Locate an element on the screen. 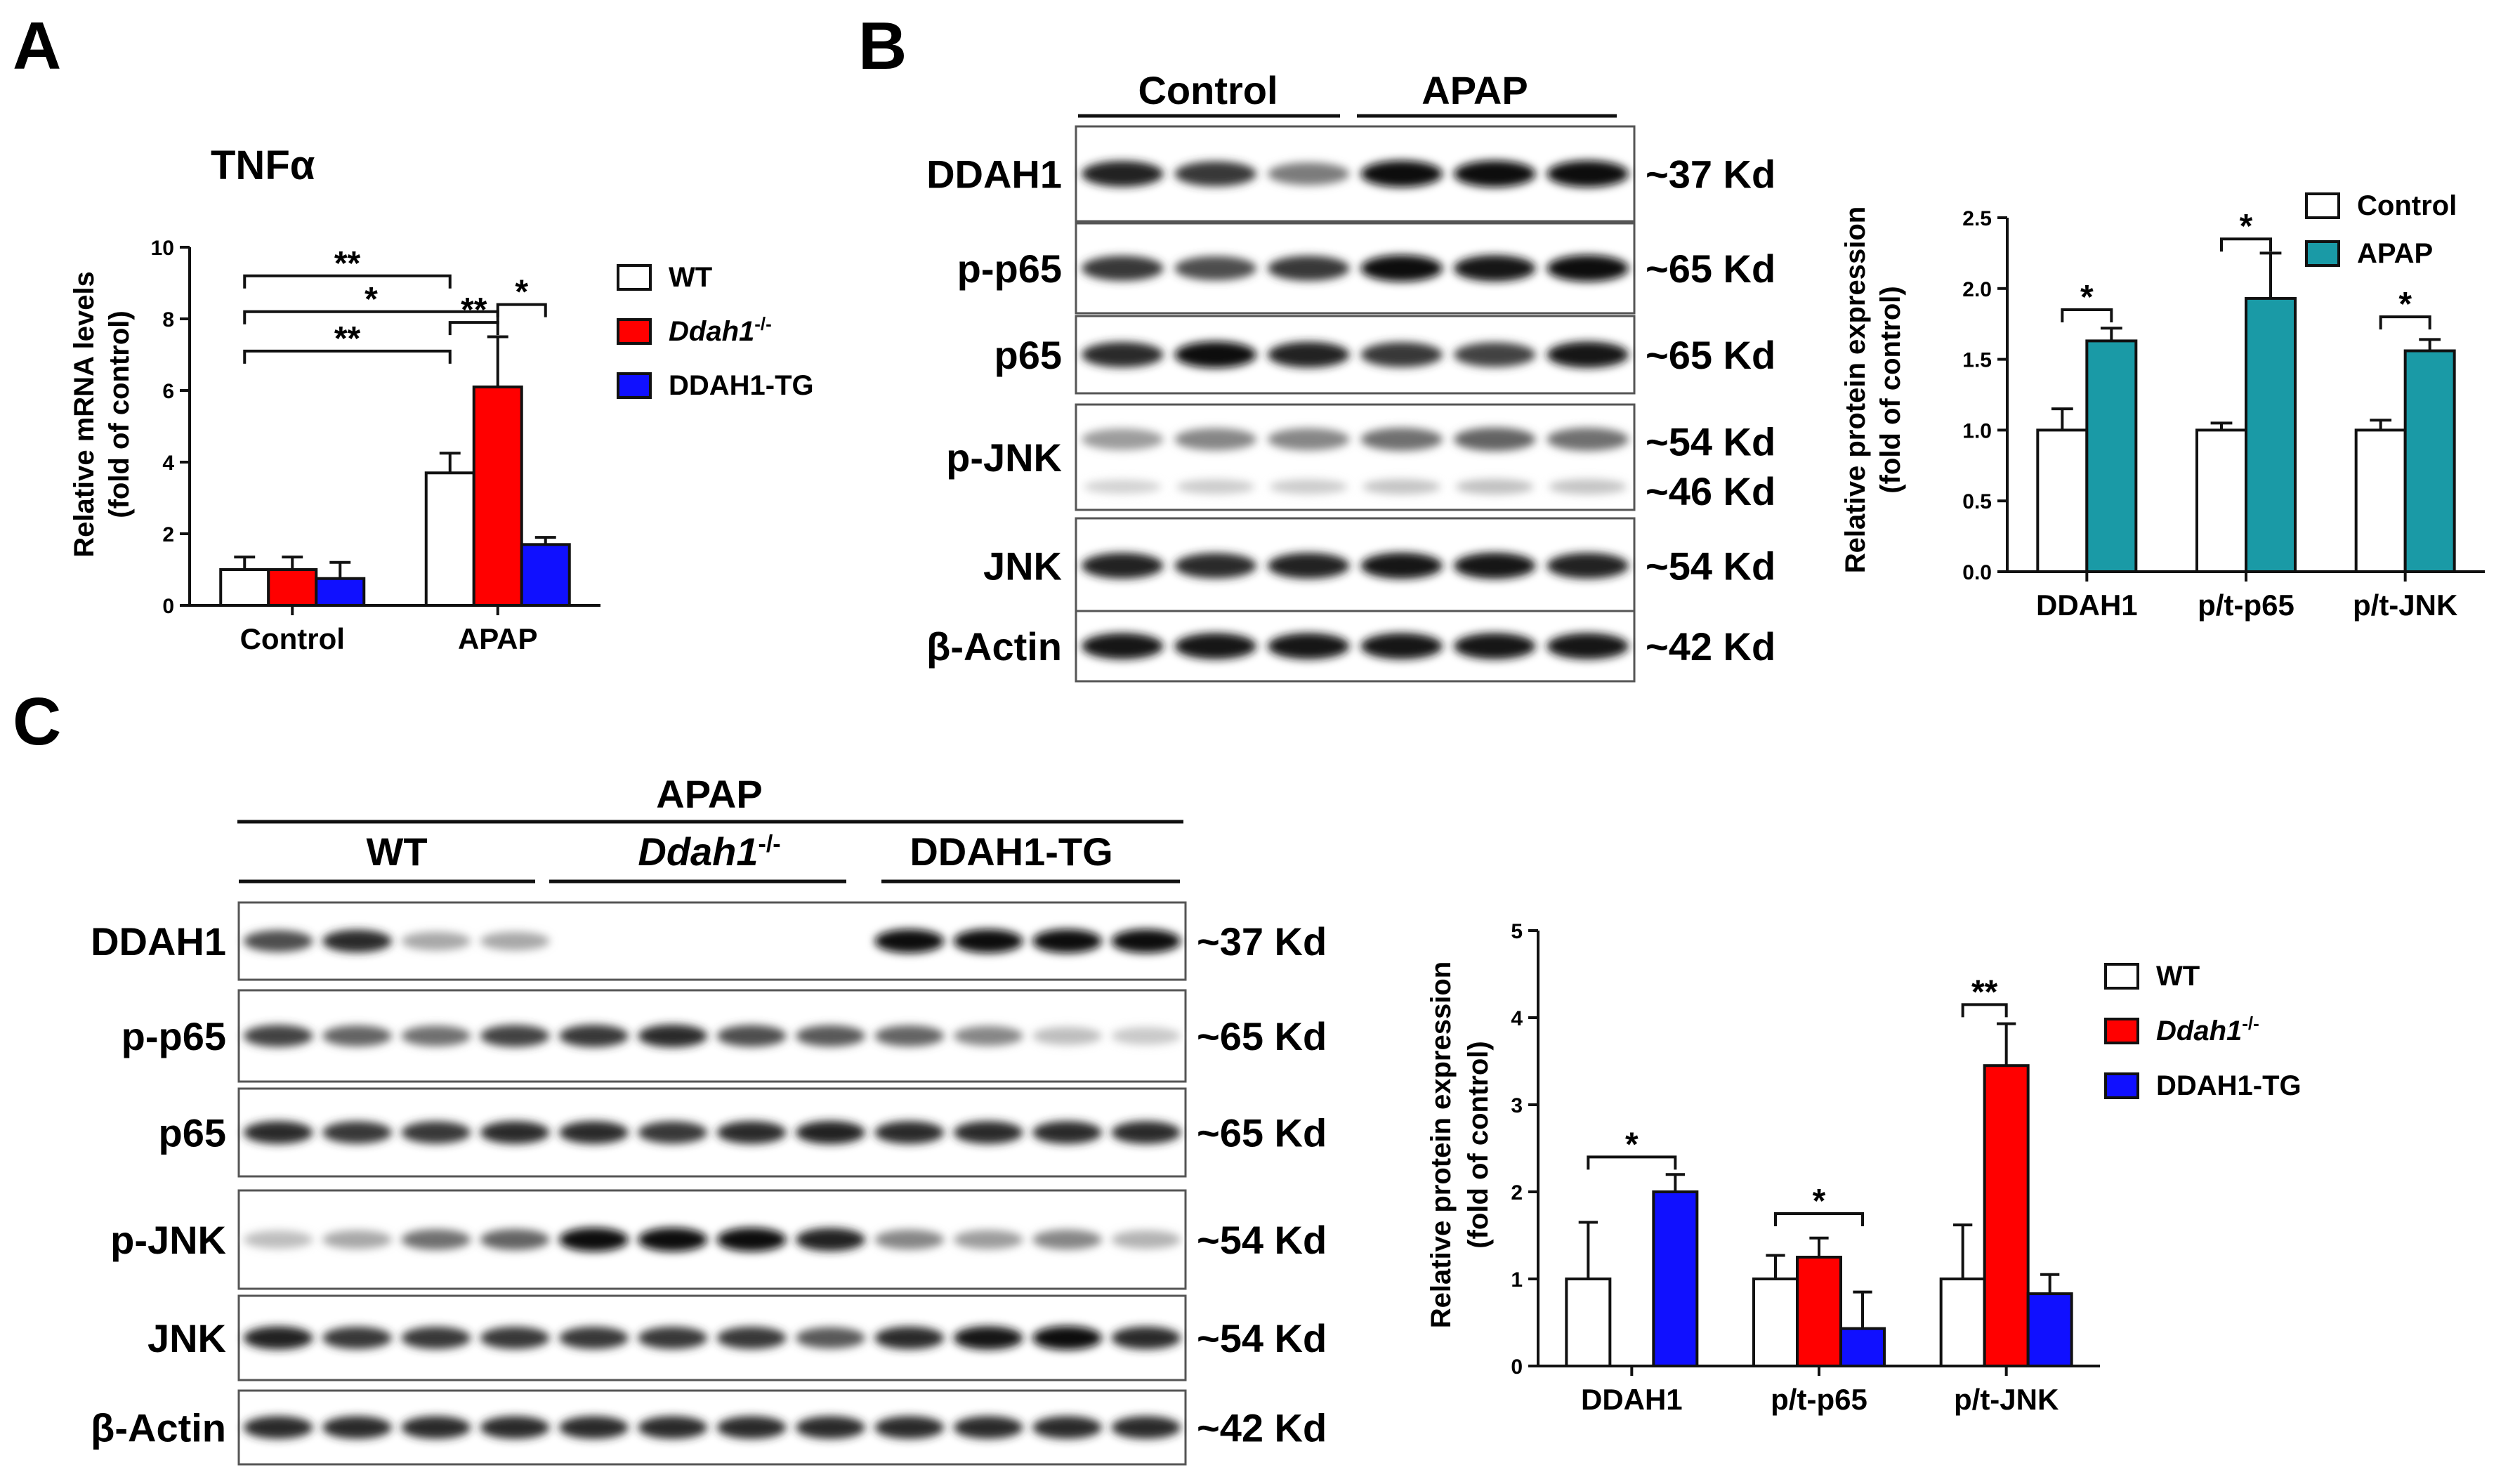  blot-b-row-label: p-p65 is located at coordinates (1009, 269).